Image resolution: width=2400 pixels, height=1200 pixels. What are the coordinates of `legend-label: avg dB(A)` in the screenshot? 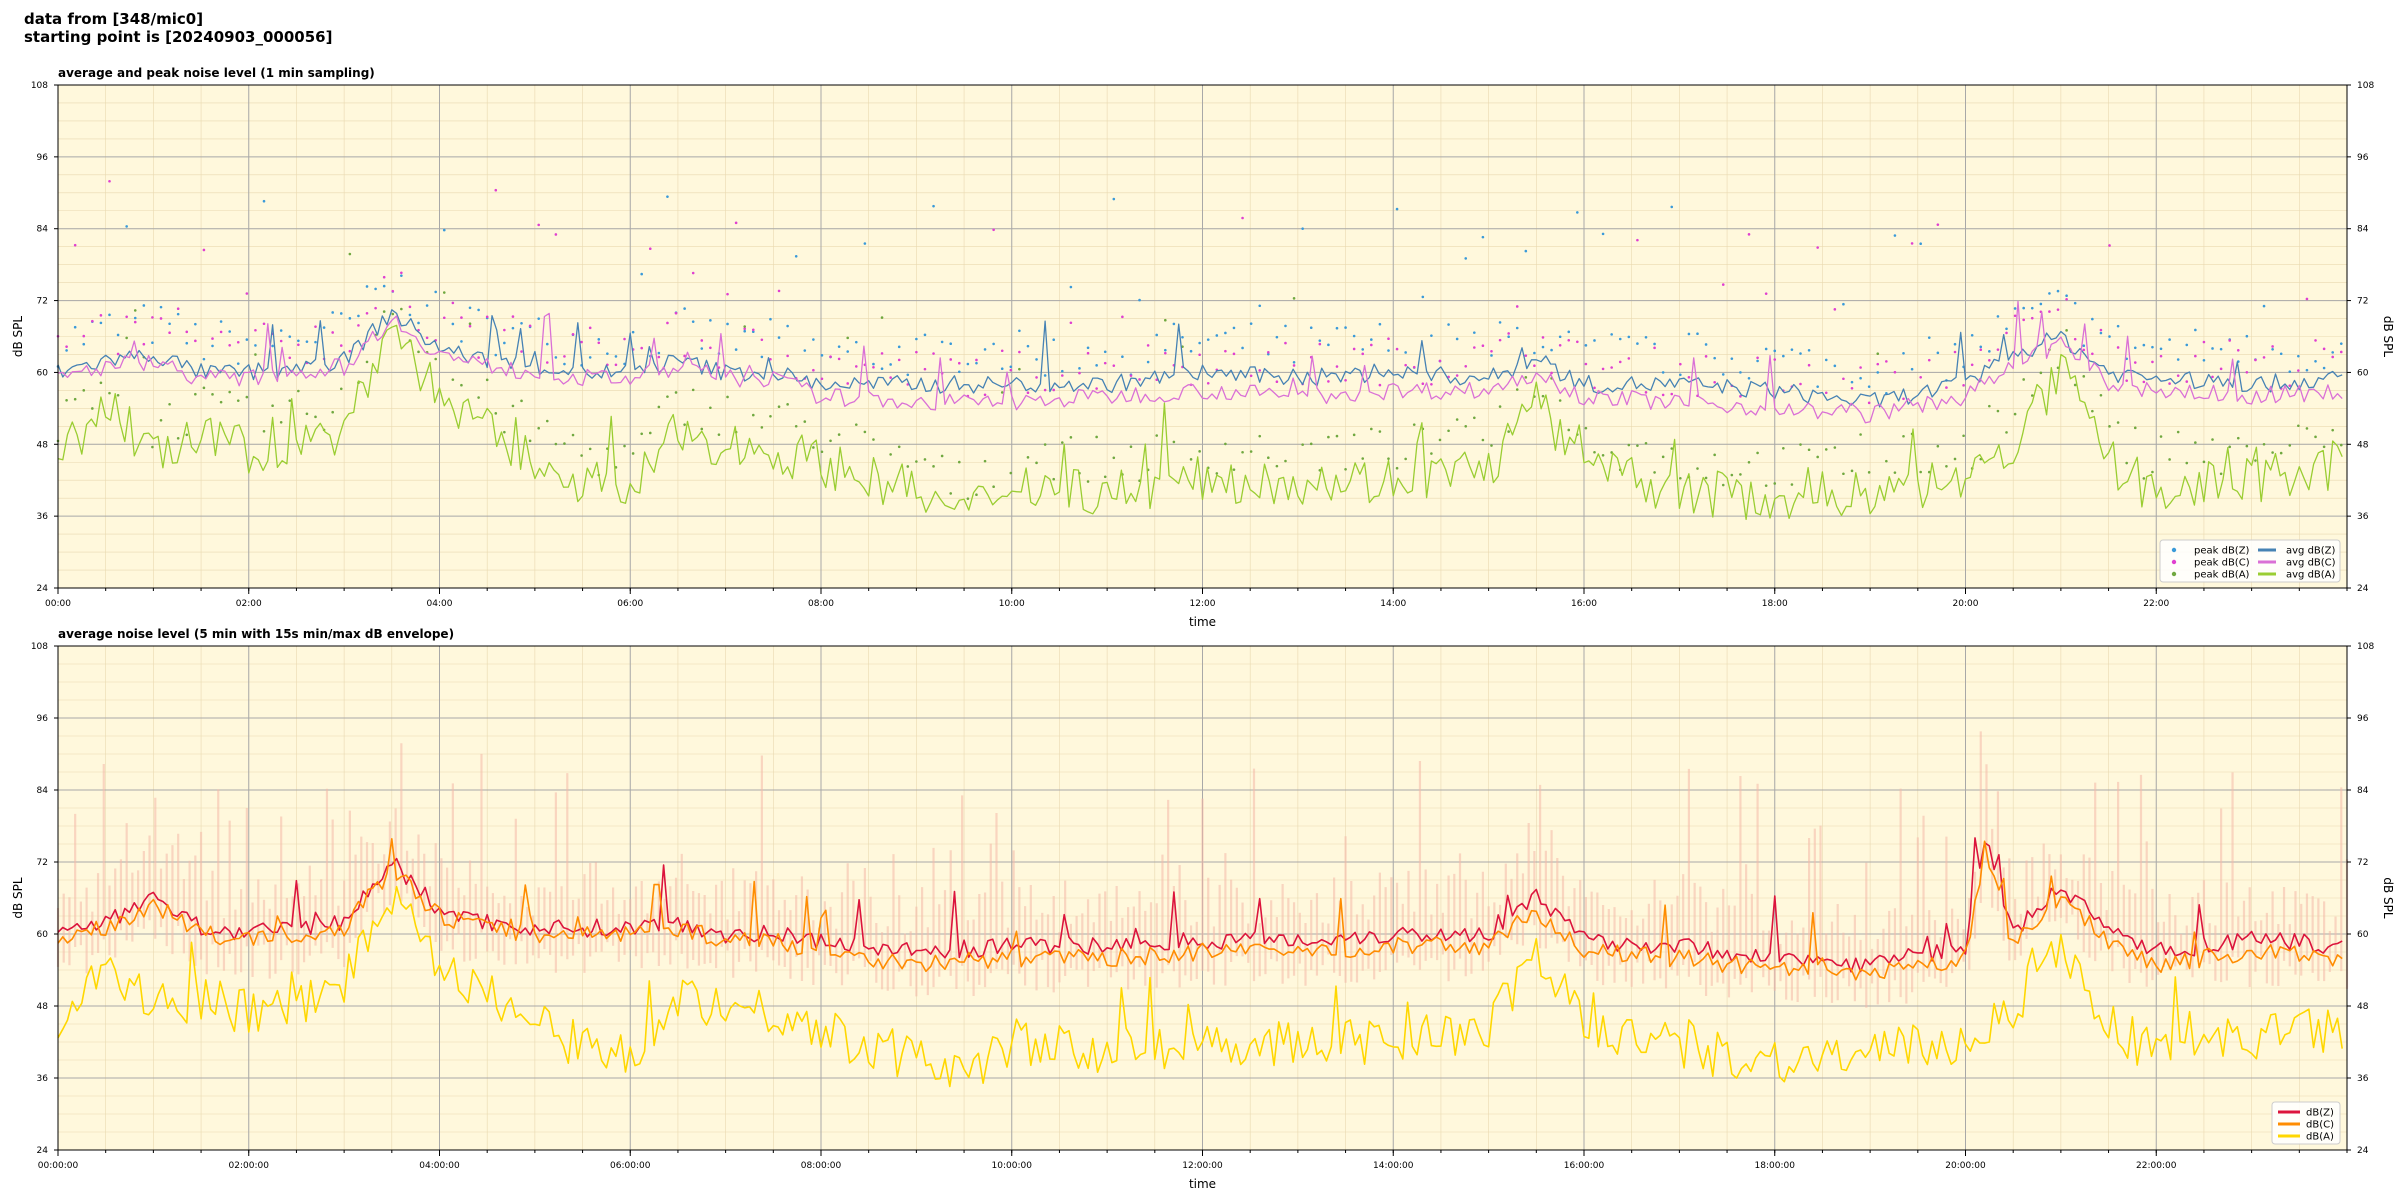 It's located at (2311, 575).